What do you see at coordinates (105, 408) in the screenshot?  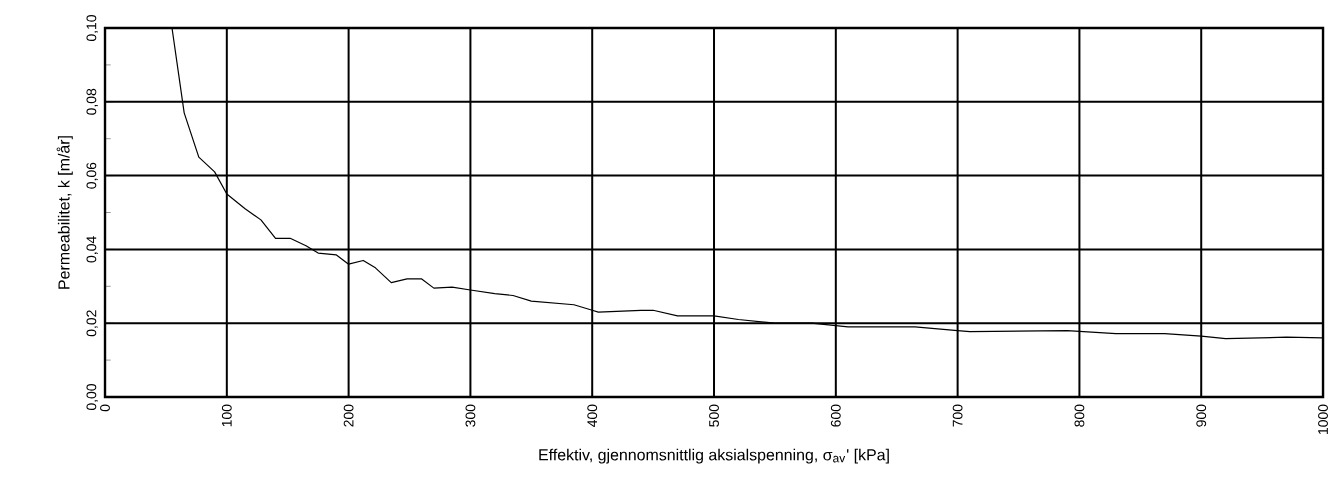 I see `x-tick-label: 0` at bounding box center [105, 408].